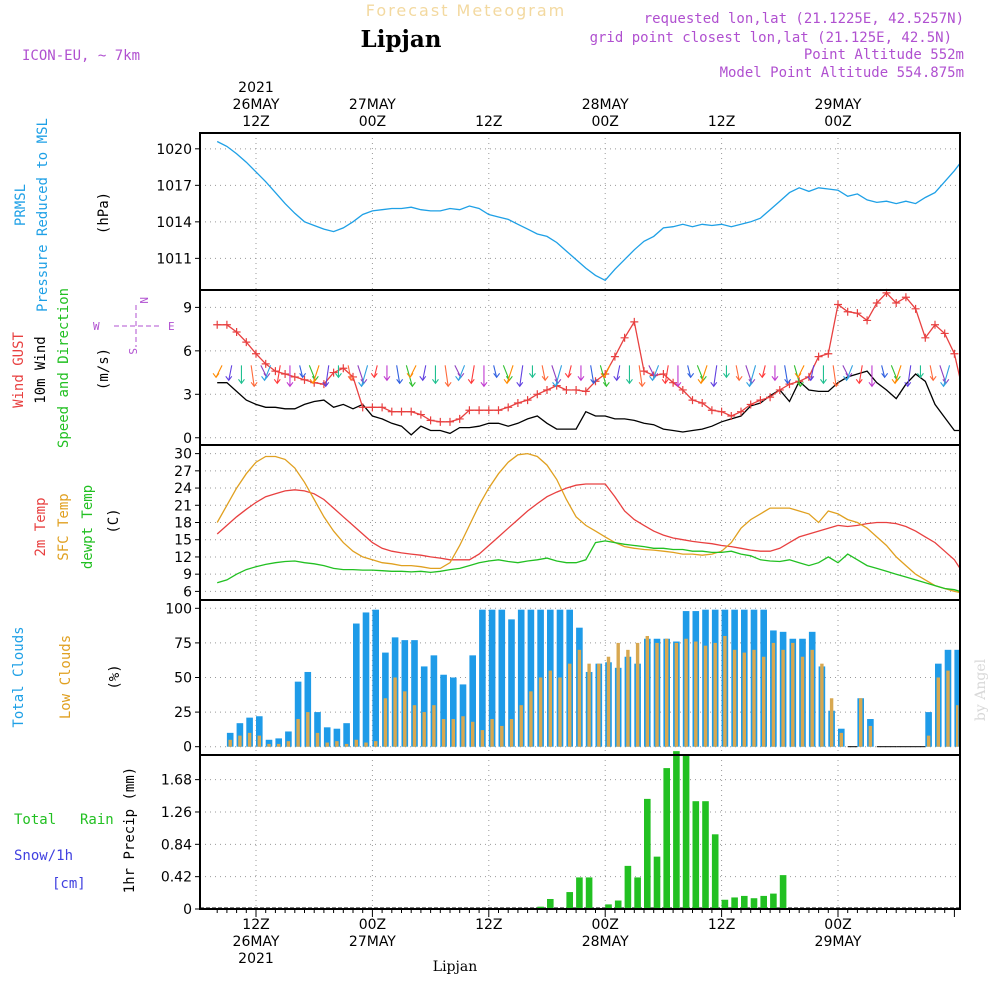 The width and height of the screenshot is (1000, 1000). What do you see at coordinates (981, 689) in the screenshot?
I see `watermark: by Angel` at bounding box center [981, 689].